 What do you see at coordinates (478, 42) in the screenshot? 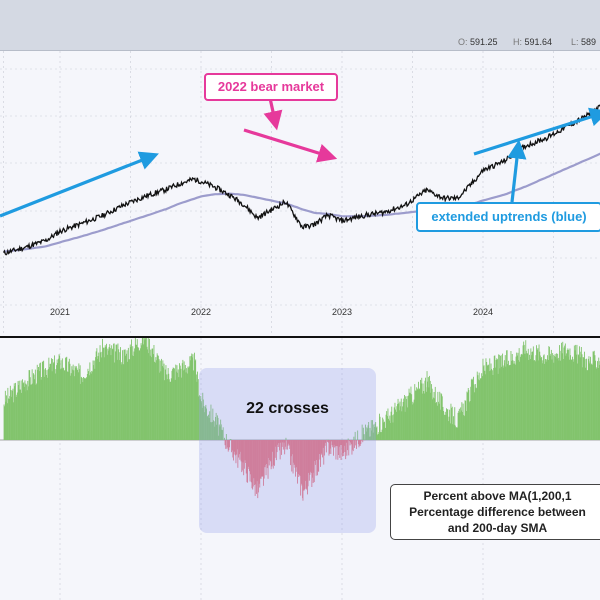
I see `open-readout: O: 591.25` at bounding box center [478, 42].